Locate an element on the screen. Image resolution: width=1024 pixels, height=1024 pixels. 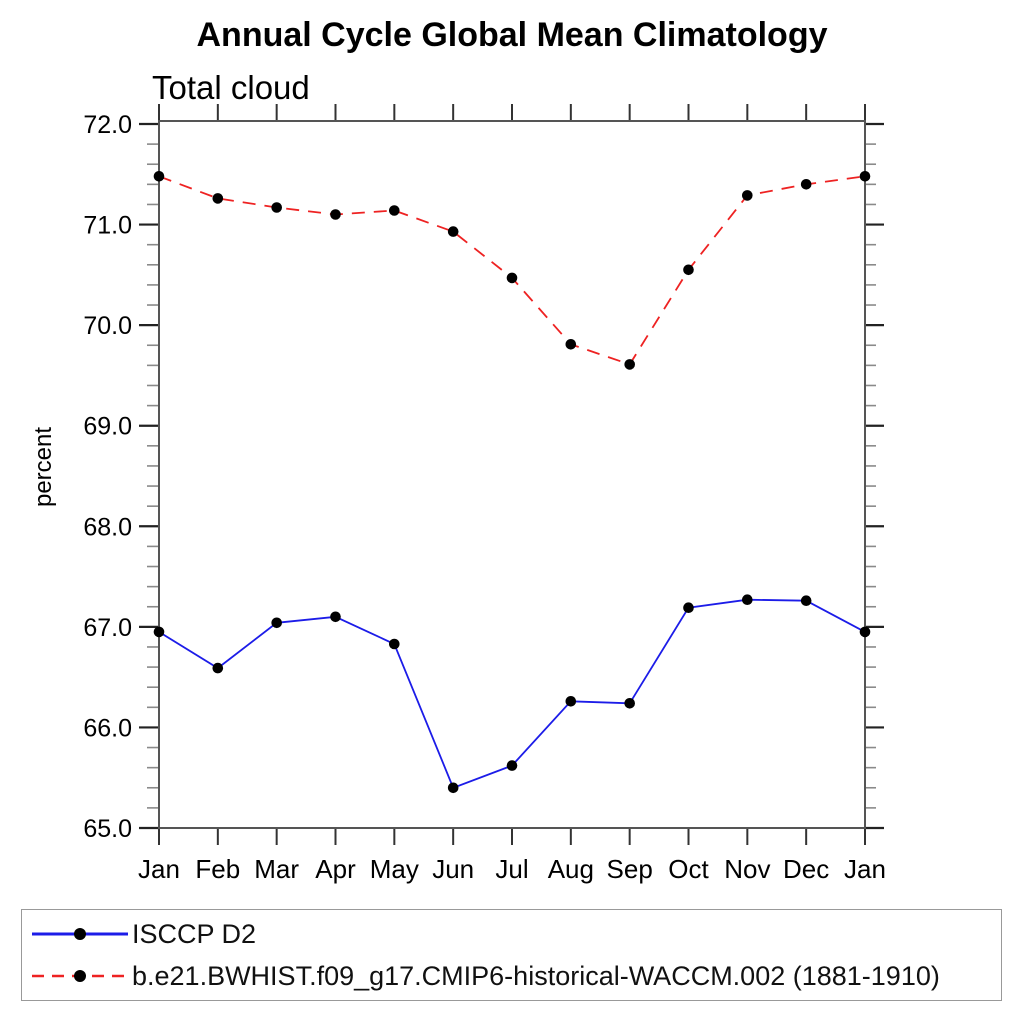
x-tick-label: Apr is located at coordinates (335, 869).